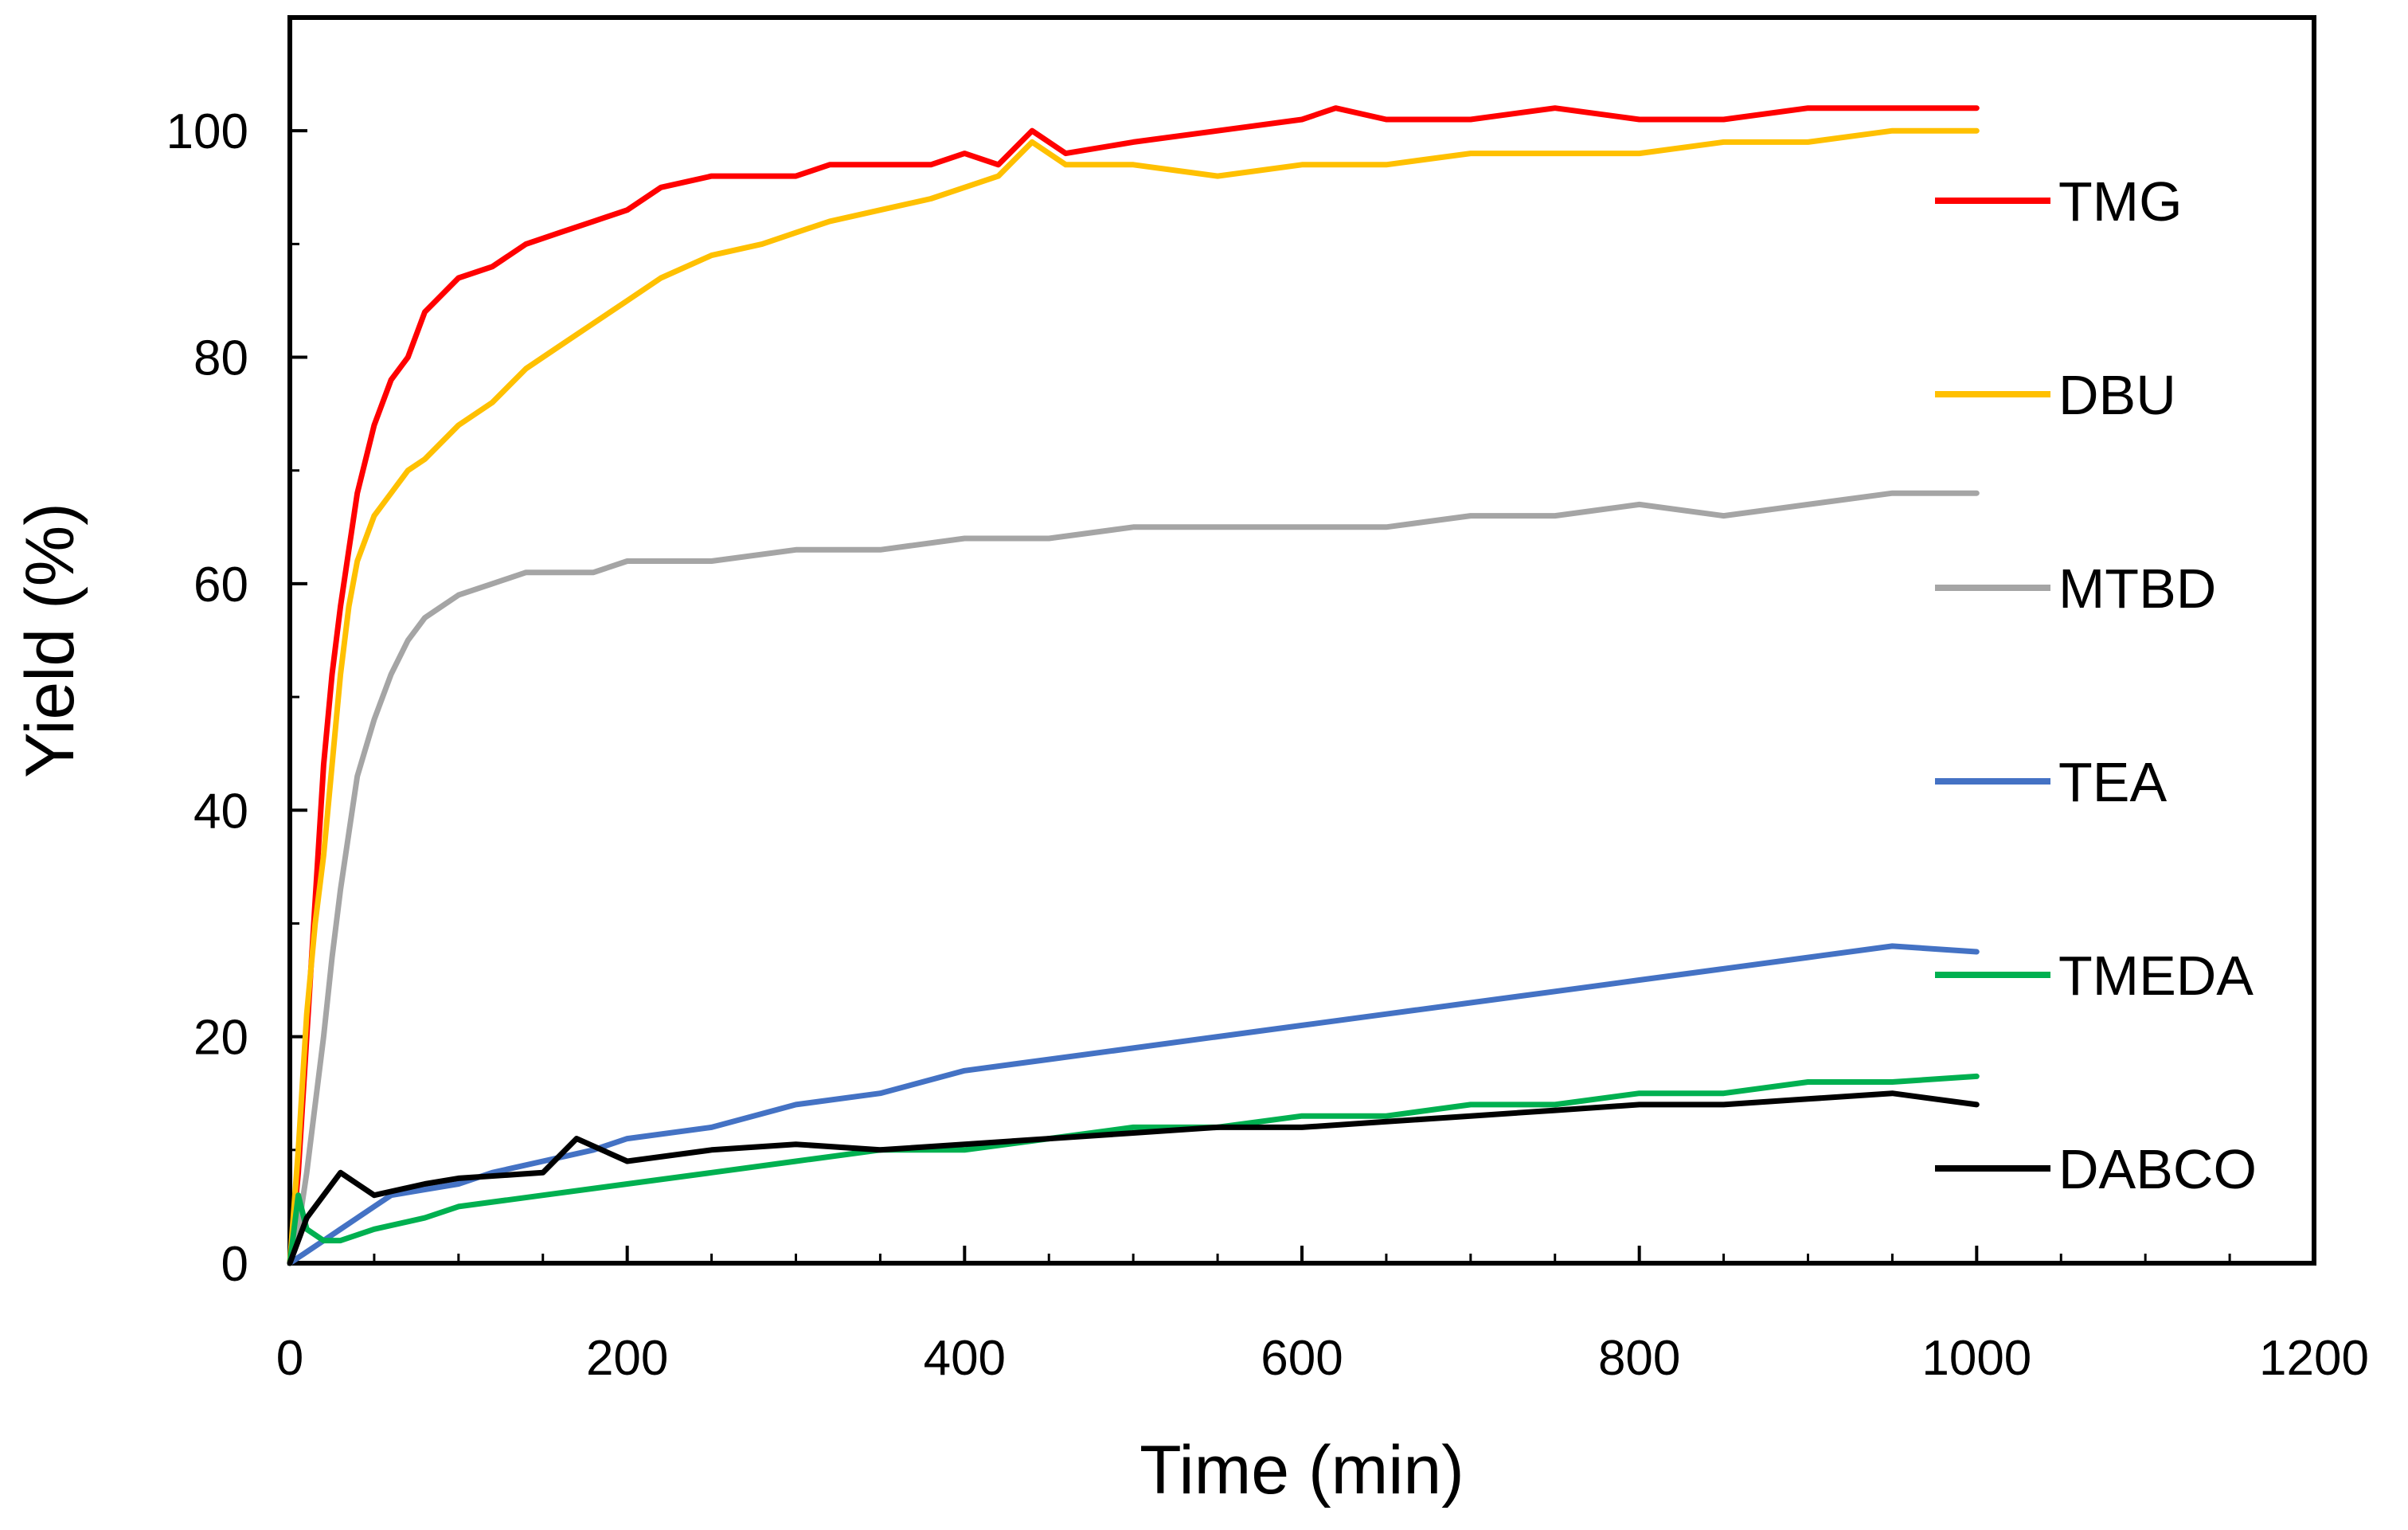 The width and height of the screenshot is (2408, 1530). What do you see at coordinates (289, 1358) in the screenshot?
I see `x-tick-label: 0` at bounding box center [289, 1358].